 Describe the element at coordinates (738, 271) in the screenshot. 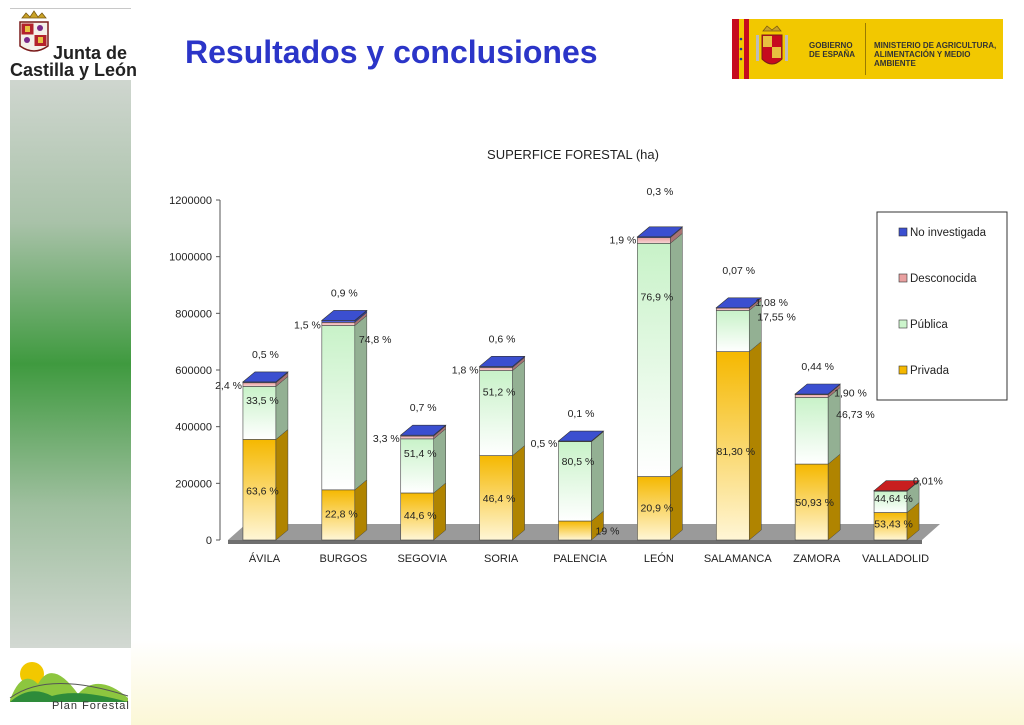

I see `data-label: 0,07 %` at that location.